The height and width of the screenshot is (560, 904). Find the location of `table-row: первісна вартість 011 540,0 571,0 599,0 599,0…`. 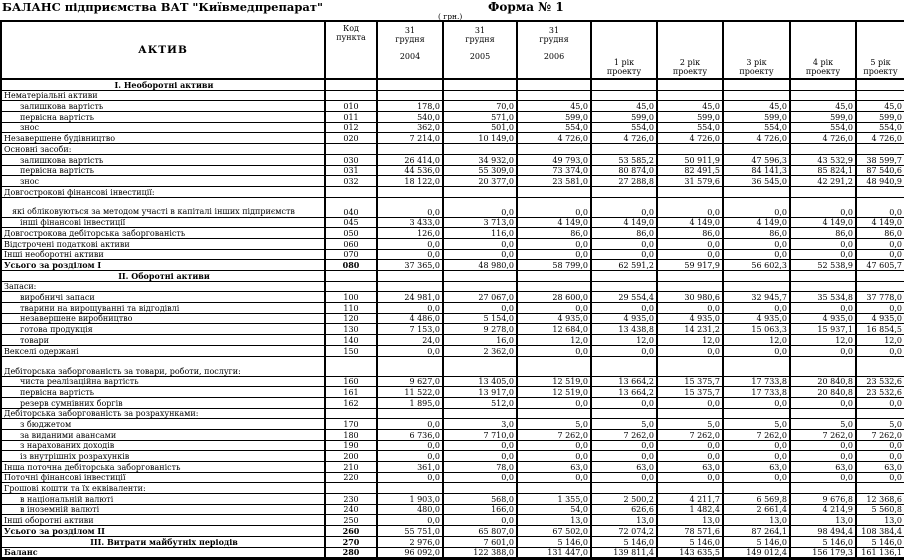

table-row: первісна вартість 011 540,0 571,0 599,0 599,0… is located at coordinates (452, 117).